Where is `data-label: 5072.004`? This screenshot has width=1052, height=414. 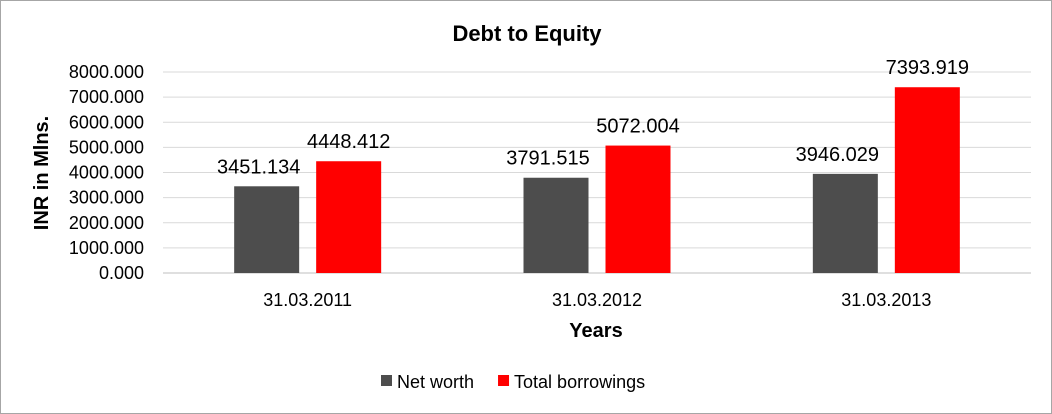 data-label: 5072.004 is located at coordinates (637, 127).